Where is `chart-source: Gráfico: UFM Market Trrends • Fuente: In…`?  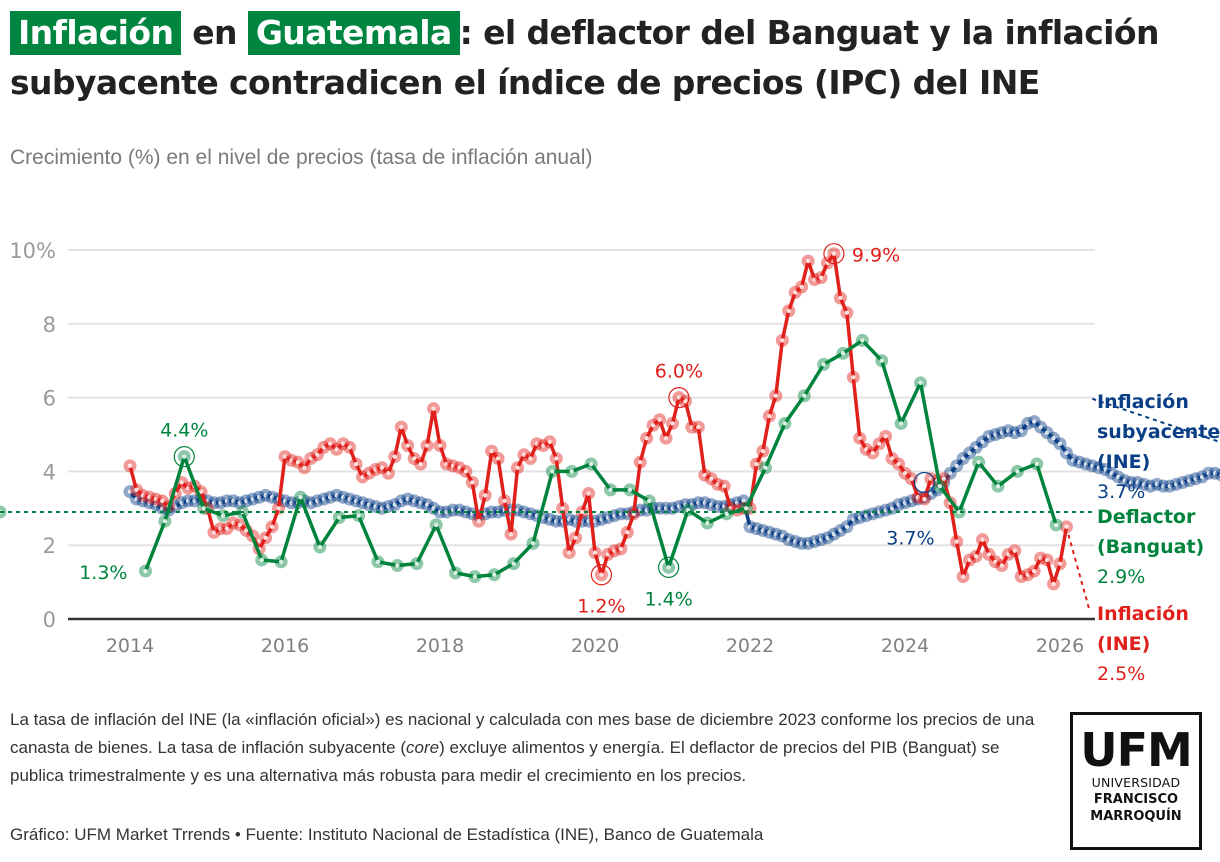 chart-source: Gráfico: UFM Market Trrends • Fuente: In… is located at coordinates (387, 834).